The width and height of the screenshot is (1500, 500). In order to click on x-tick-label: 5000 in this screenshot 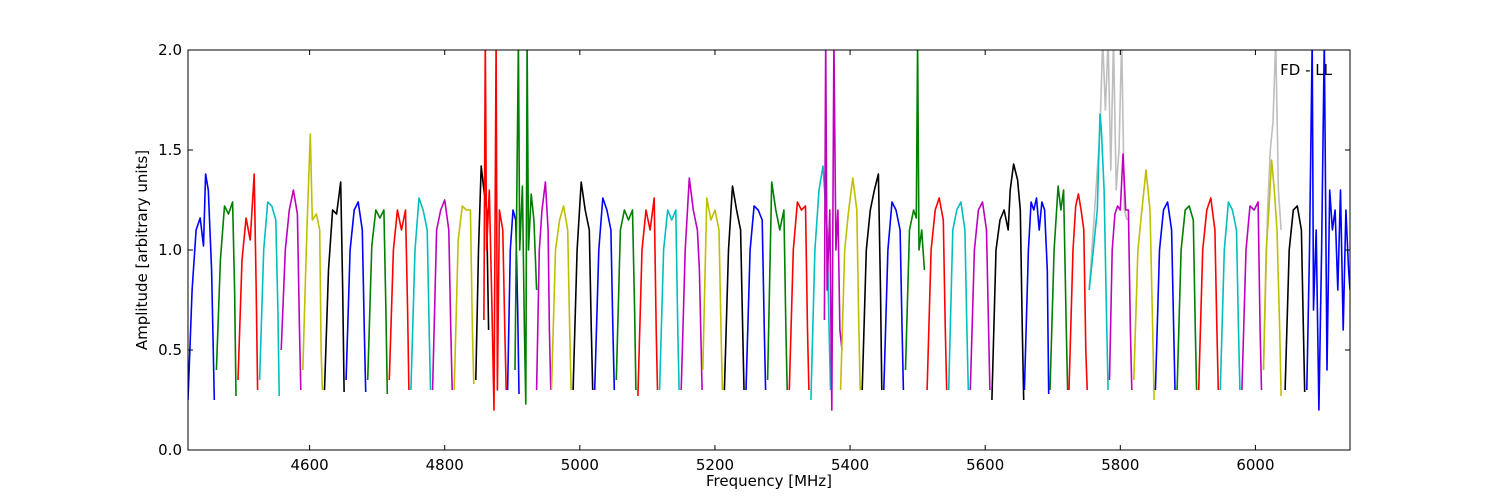, I will do `click(580, 465)`.